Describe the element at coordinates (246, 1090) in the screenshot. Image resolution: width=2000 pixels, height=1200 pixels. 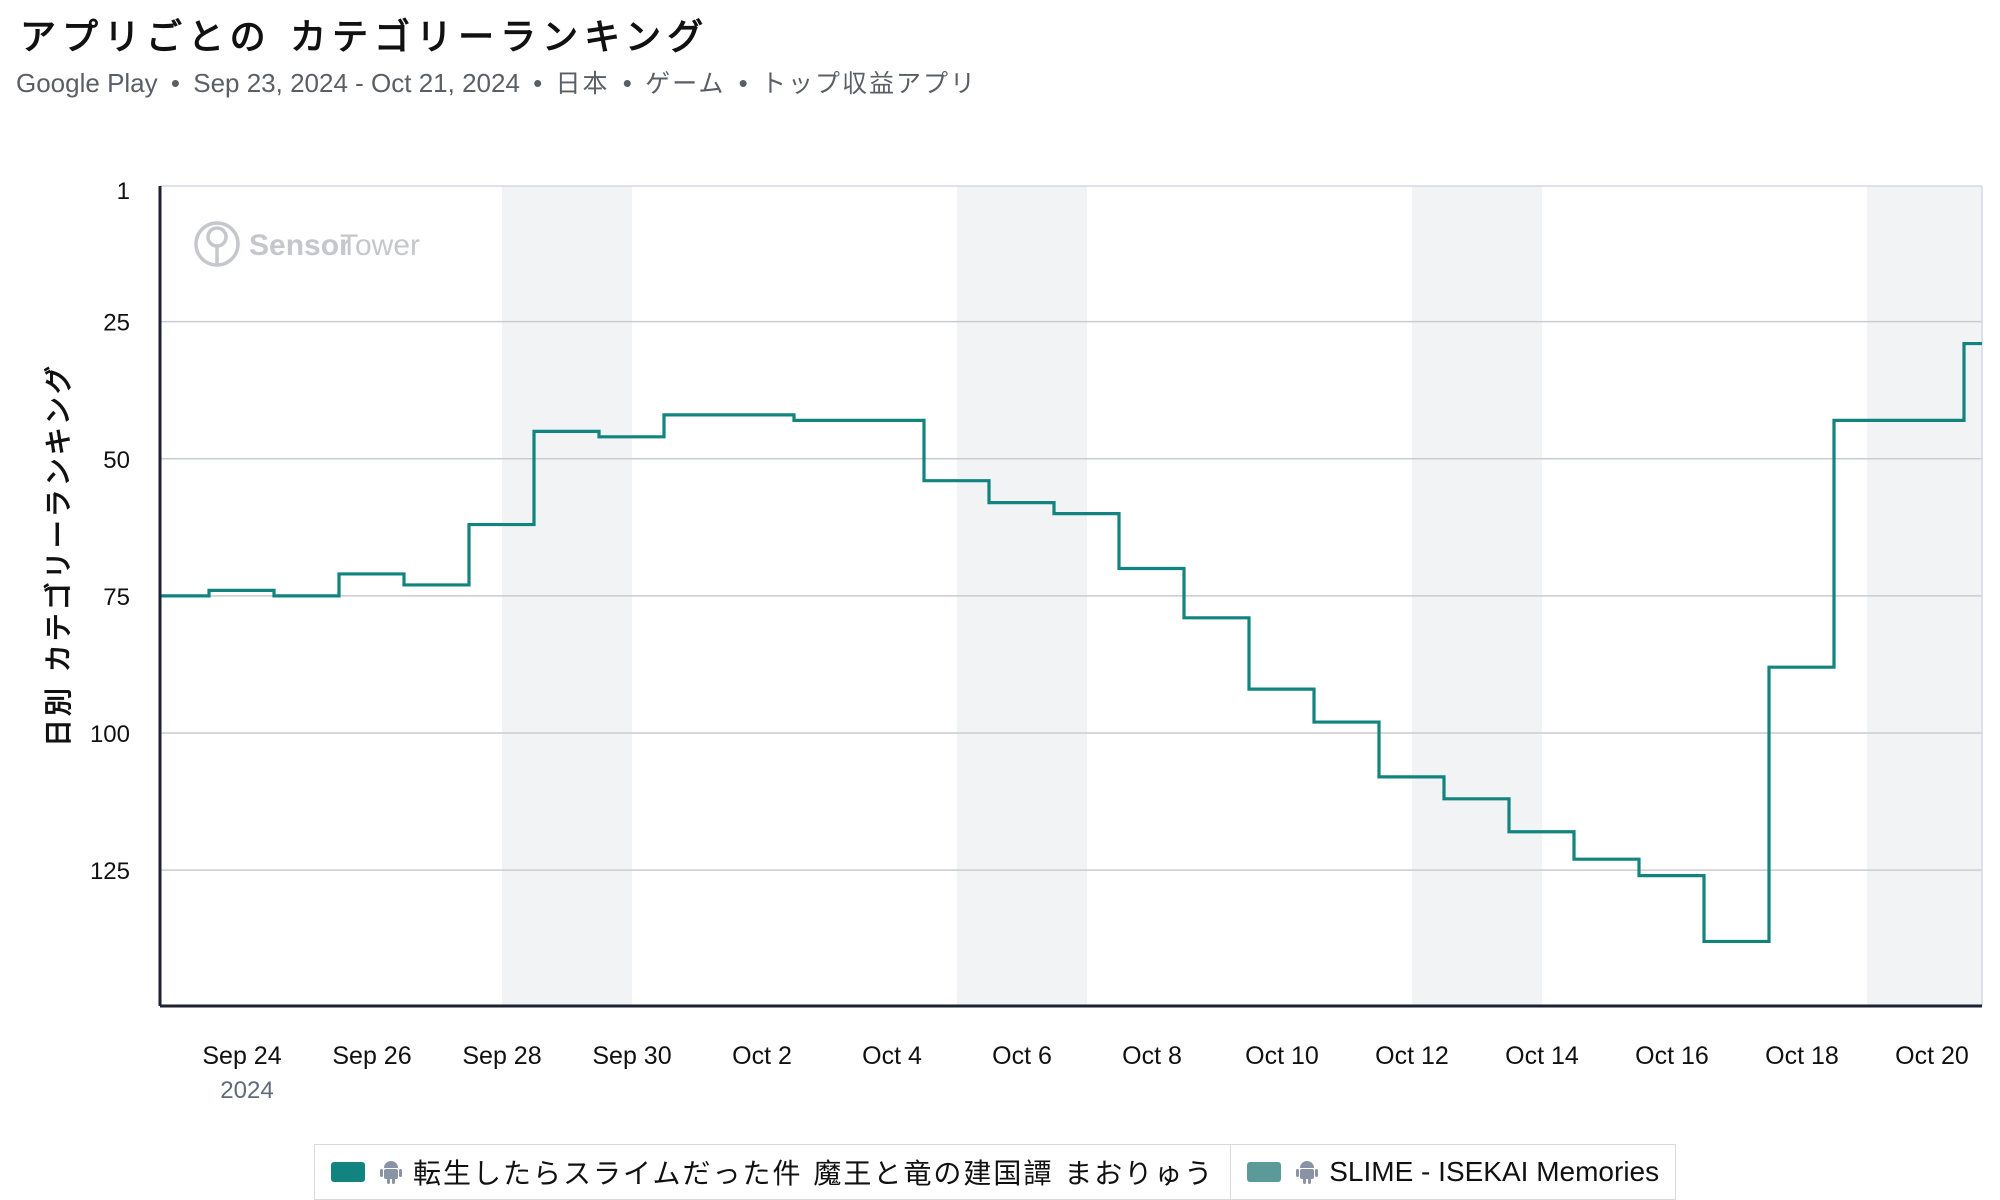
I see `x-tick-year-label: 2024` at that location.